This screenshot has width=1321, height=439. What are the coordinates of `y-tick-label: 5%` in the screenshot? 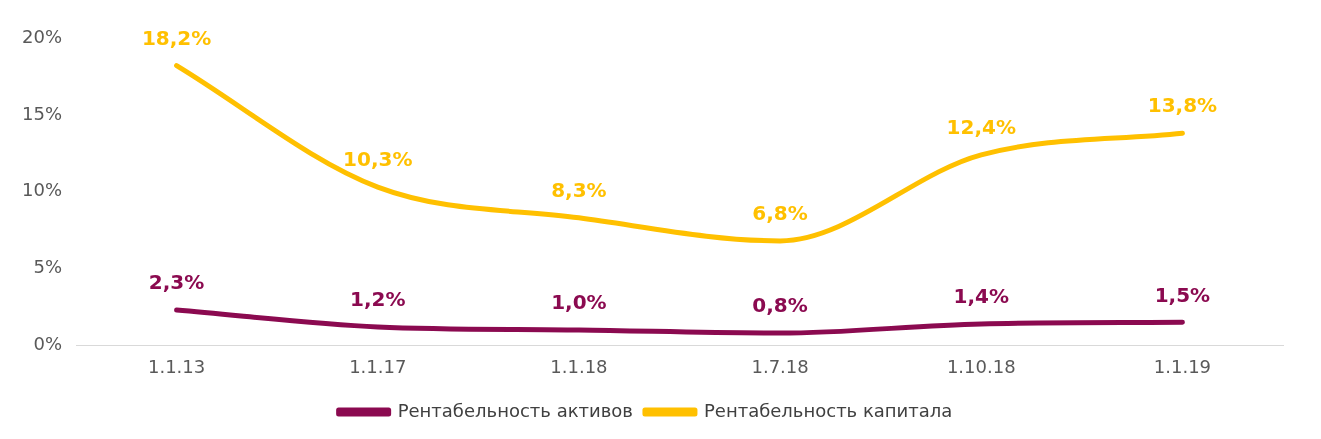 It's located at (48, 267).